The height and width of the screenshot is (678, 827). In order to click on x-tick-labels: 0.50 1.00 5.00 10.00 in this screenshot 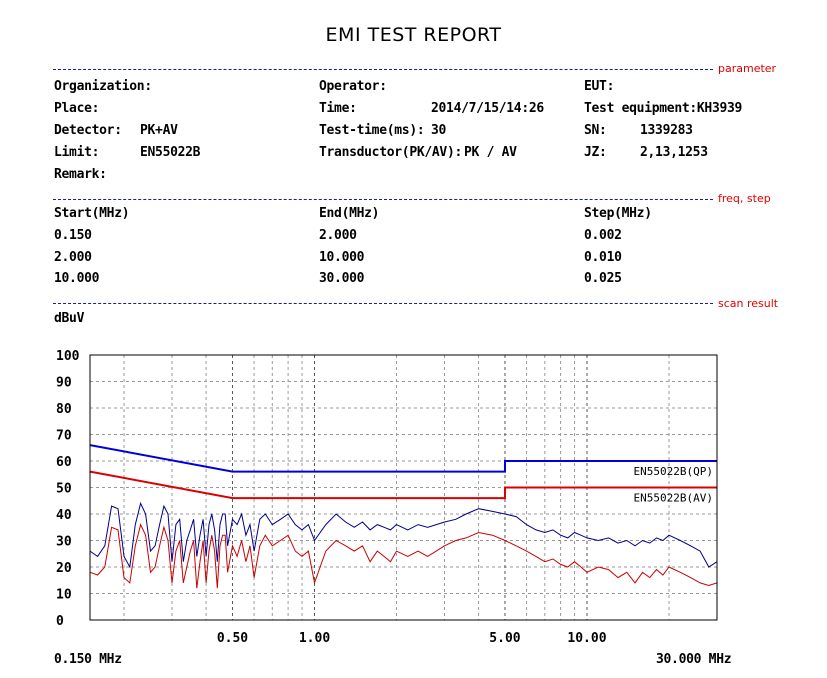, I will do `click(412, 638)`.